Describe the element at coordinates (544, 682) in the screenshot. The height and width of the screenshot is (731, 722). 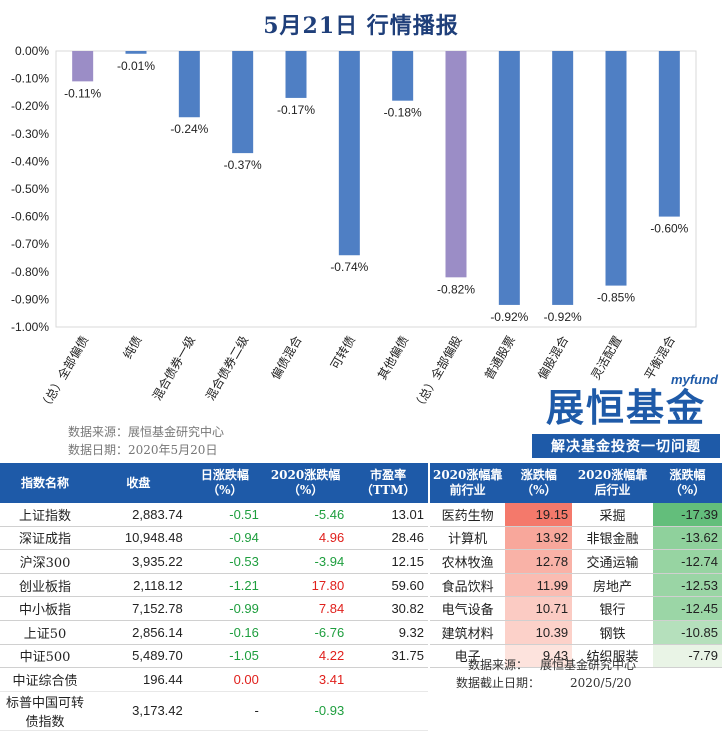
I see `footer-date: 数据截止日期： 2020/5/20` at that location.